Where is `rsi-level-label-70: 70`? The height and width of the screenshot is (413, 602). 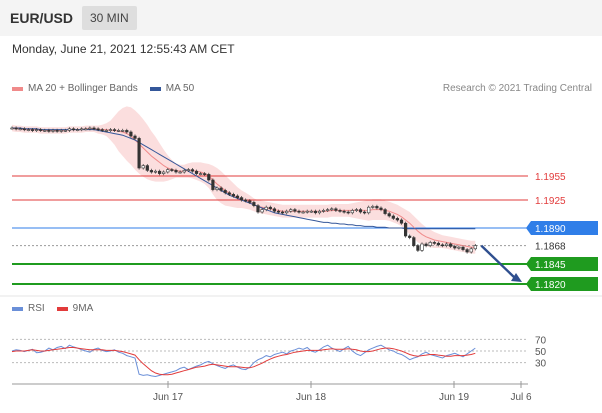 rsi-level-label-70: 70 is located at coordinates (541, 340).